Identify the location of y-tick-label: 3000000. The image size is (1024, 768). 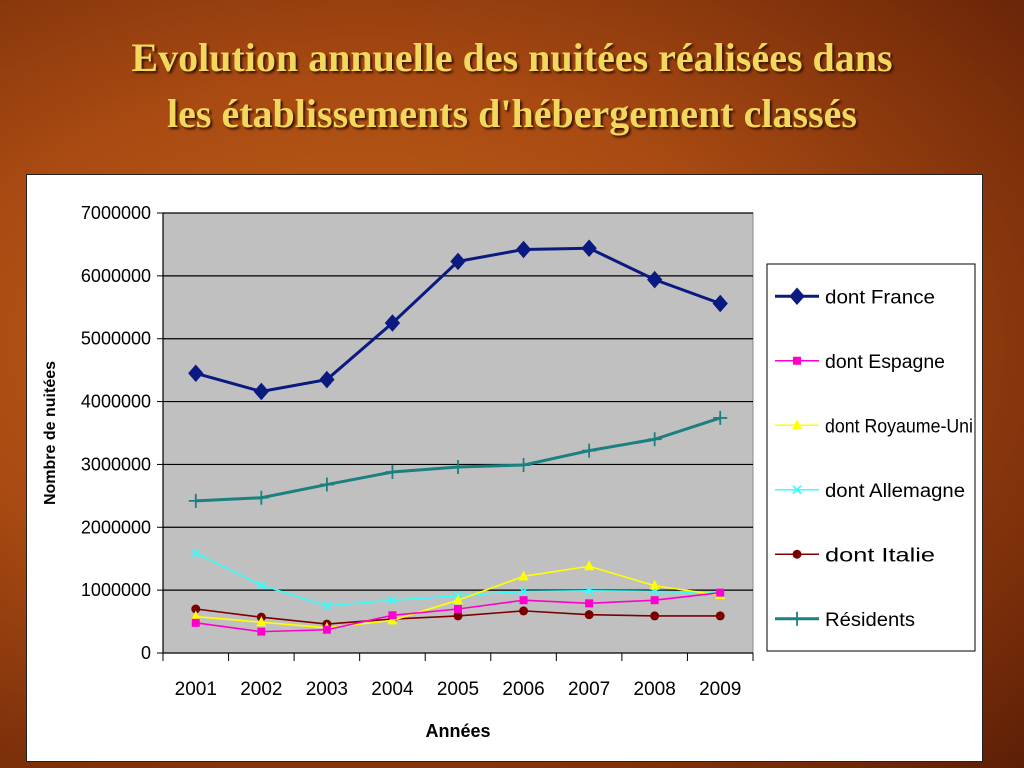
(116, 464).